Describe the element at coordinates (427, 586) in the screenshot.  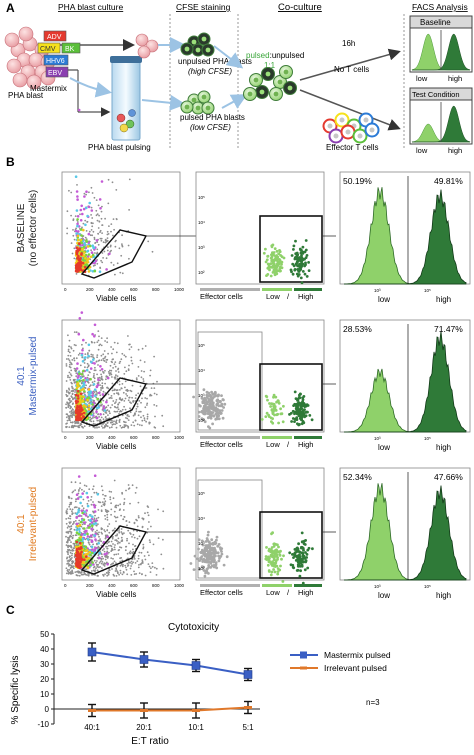
I see `x-tick-label: 10⁵` at that location.